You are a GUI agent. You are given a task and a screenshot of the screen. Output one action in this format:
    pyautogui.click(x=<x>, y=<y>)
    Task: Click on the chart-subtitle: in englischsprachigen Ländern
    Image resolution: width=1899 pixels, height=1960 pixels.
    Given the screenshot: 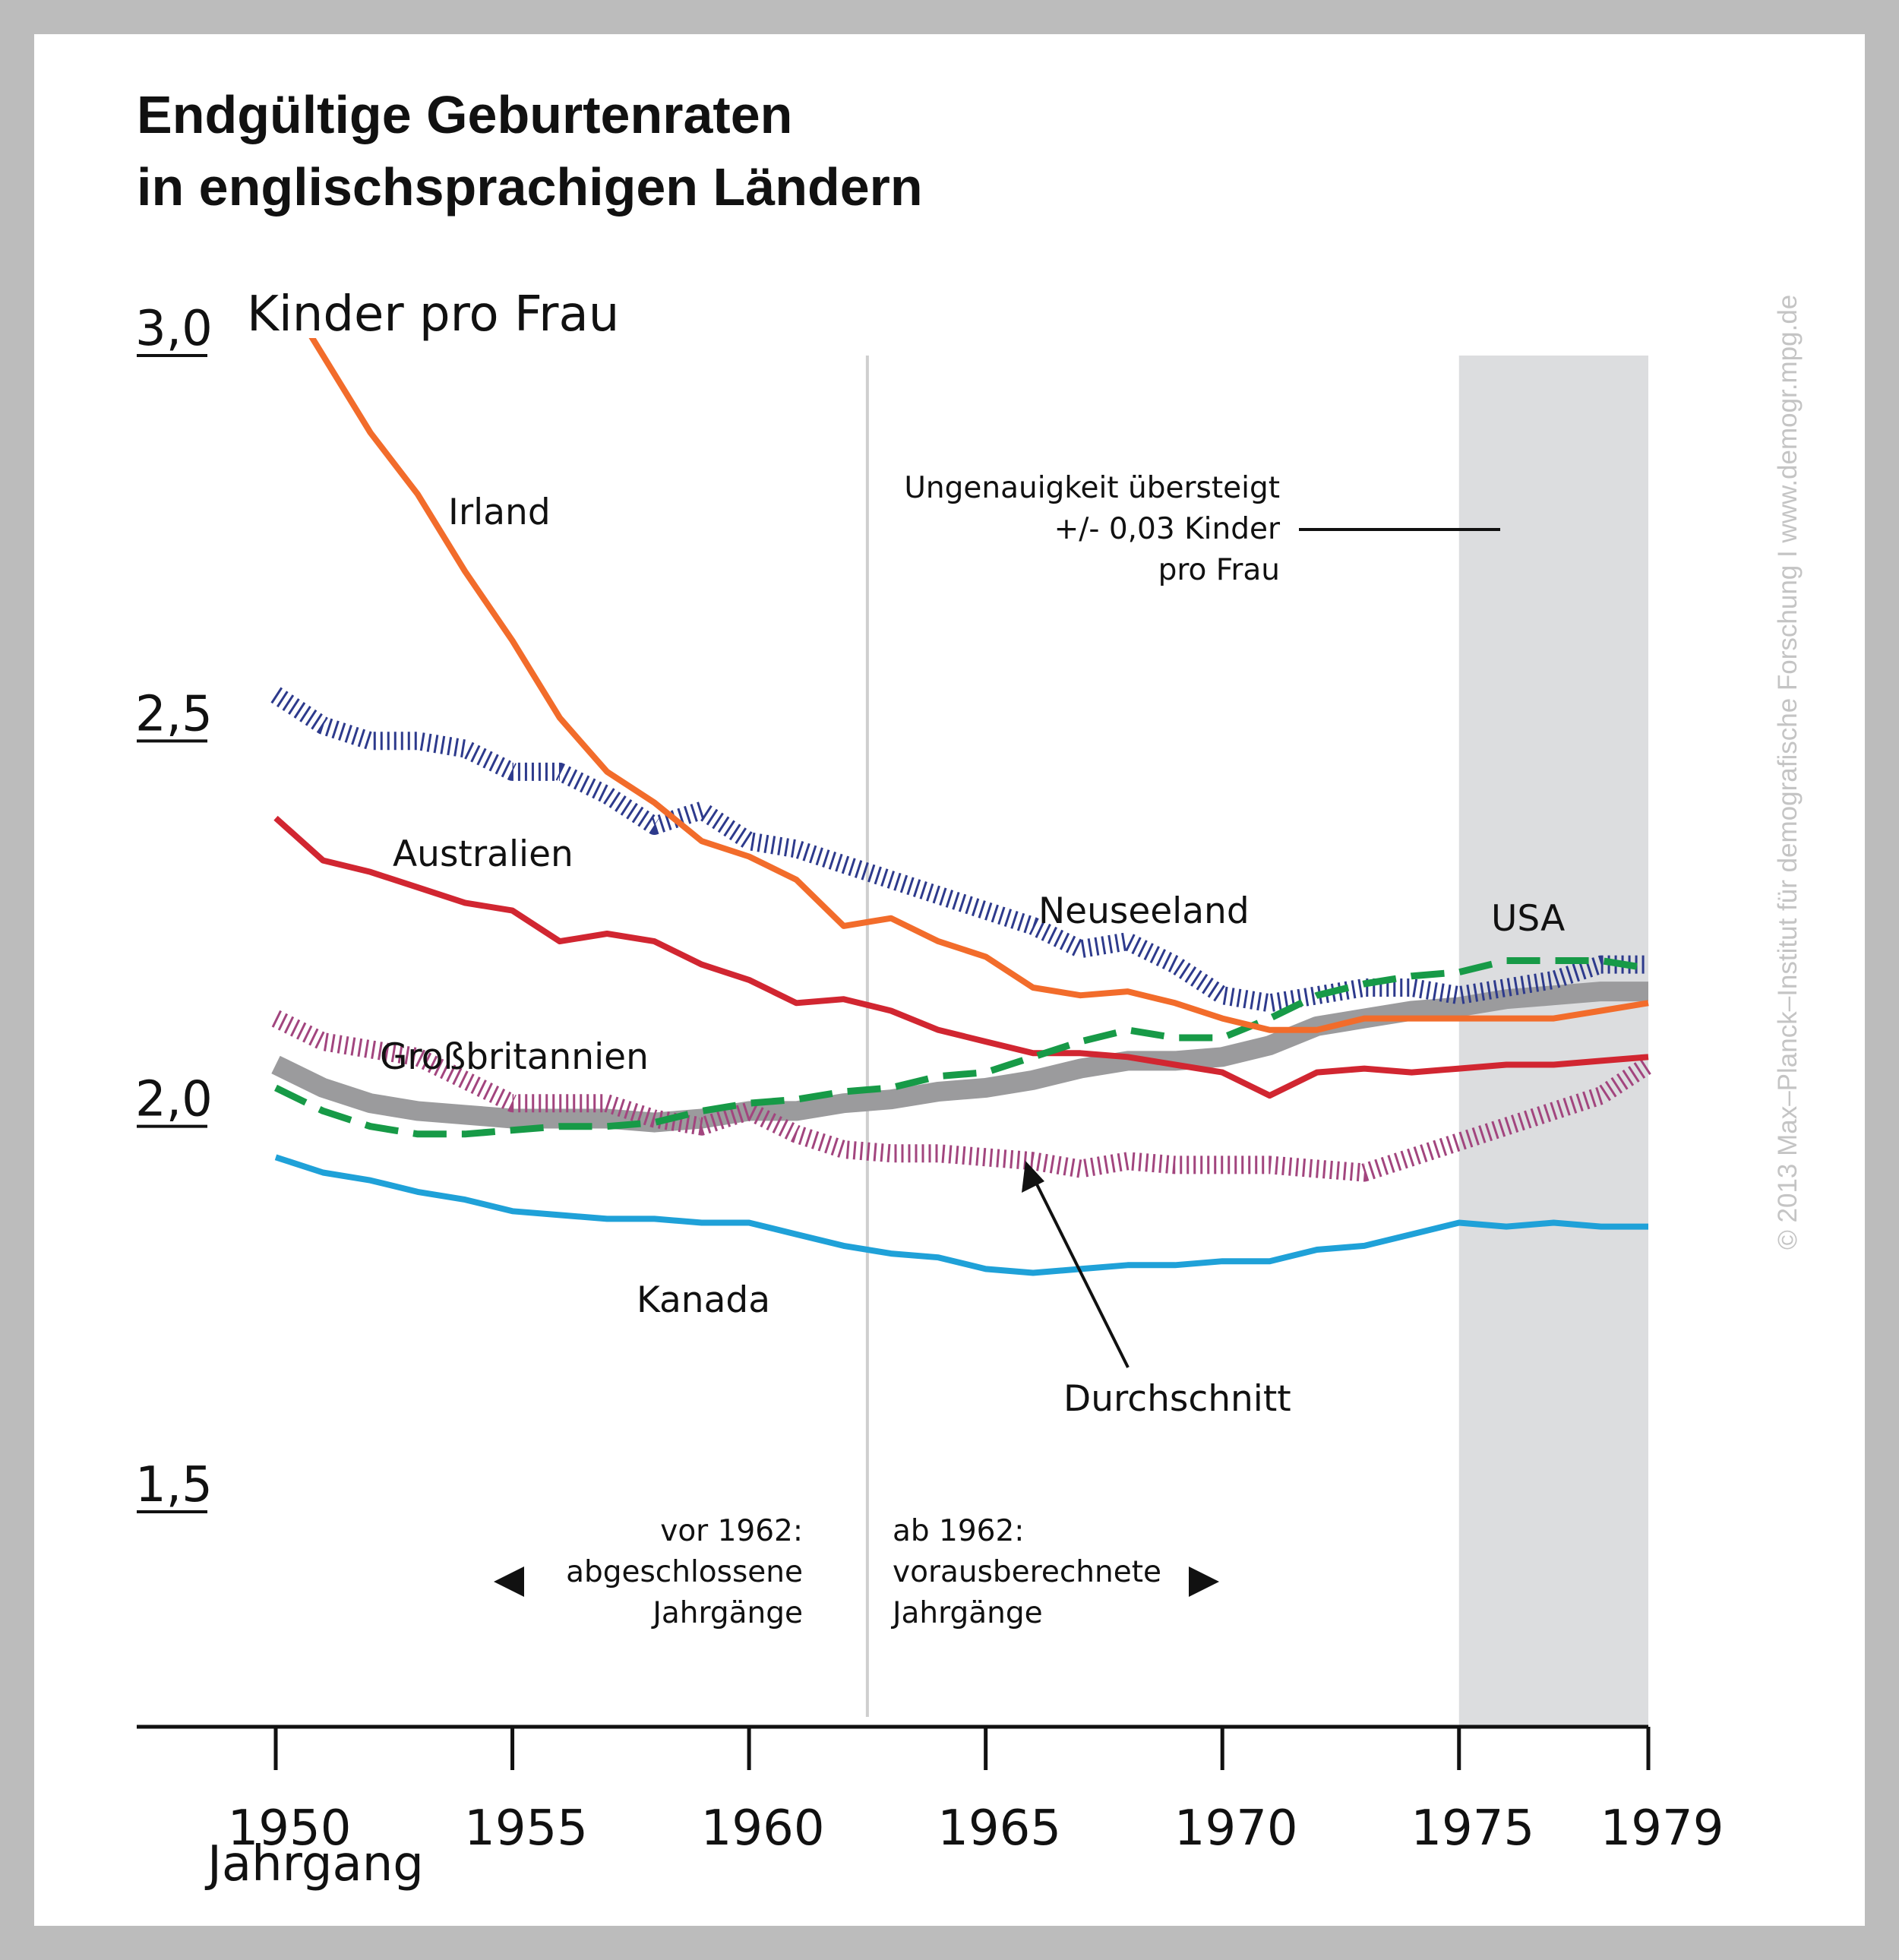 What is the action you would take?
    pyautogui.click(x=530, y=187)
    